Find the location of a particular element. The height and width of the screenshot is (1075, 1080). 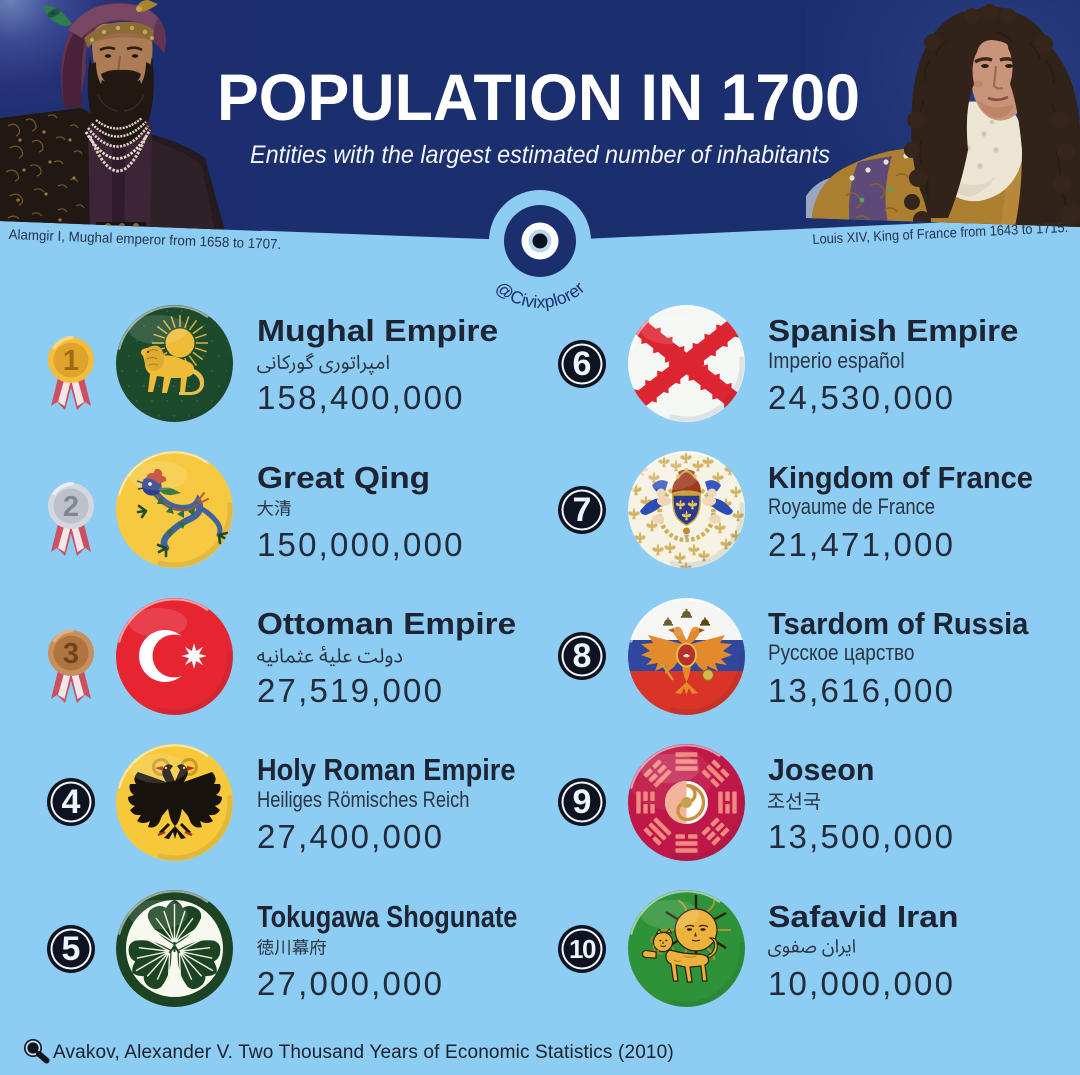

svg-text: 2 is located at coordinates (71, 507).